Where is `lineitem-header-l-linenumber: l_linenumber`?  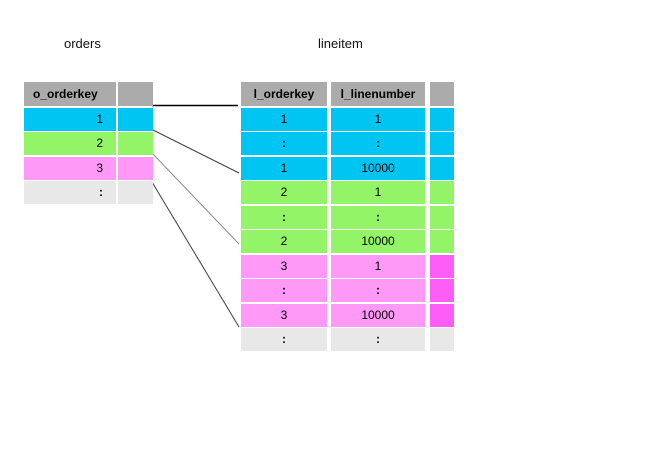 lineitem-header-l-linenumber: l_linenumber is located at coordinates (378, 94).